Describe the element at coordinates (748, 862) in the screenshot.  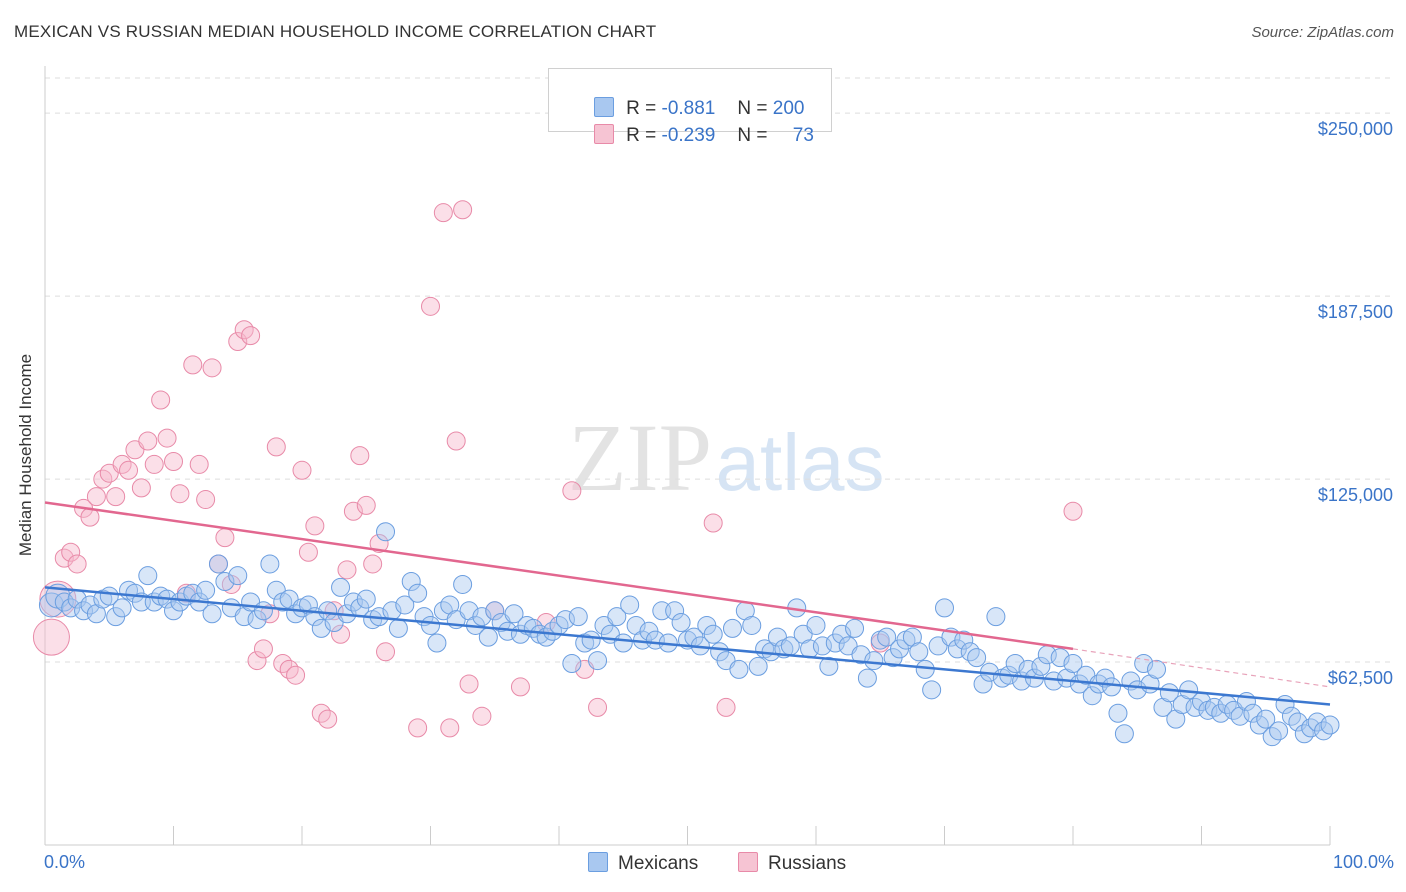
I see `bottom-legend-swatch-russians` at that location.